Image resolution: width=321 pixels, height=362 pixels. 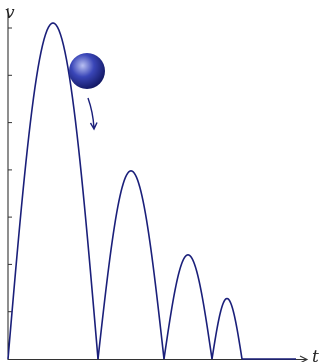 What do you see at coordinates (10, 13) in the screenshot?
I see `y-axis-label: v` at bounding box center [10, 13].